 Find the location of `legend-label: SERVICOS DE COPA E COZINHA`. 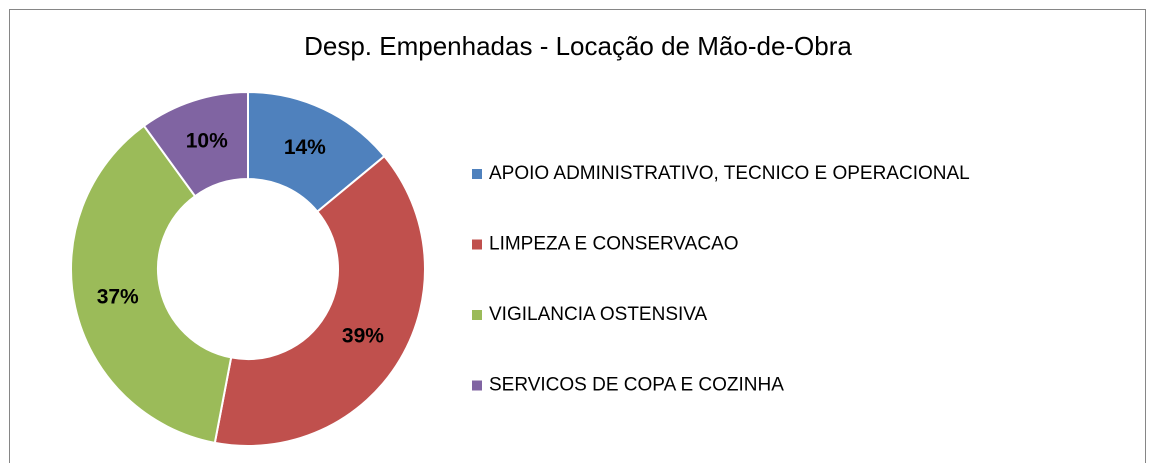

legend-label: SERVICOS DE COPA E COZINHA is located at coordinates (636, 385).